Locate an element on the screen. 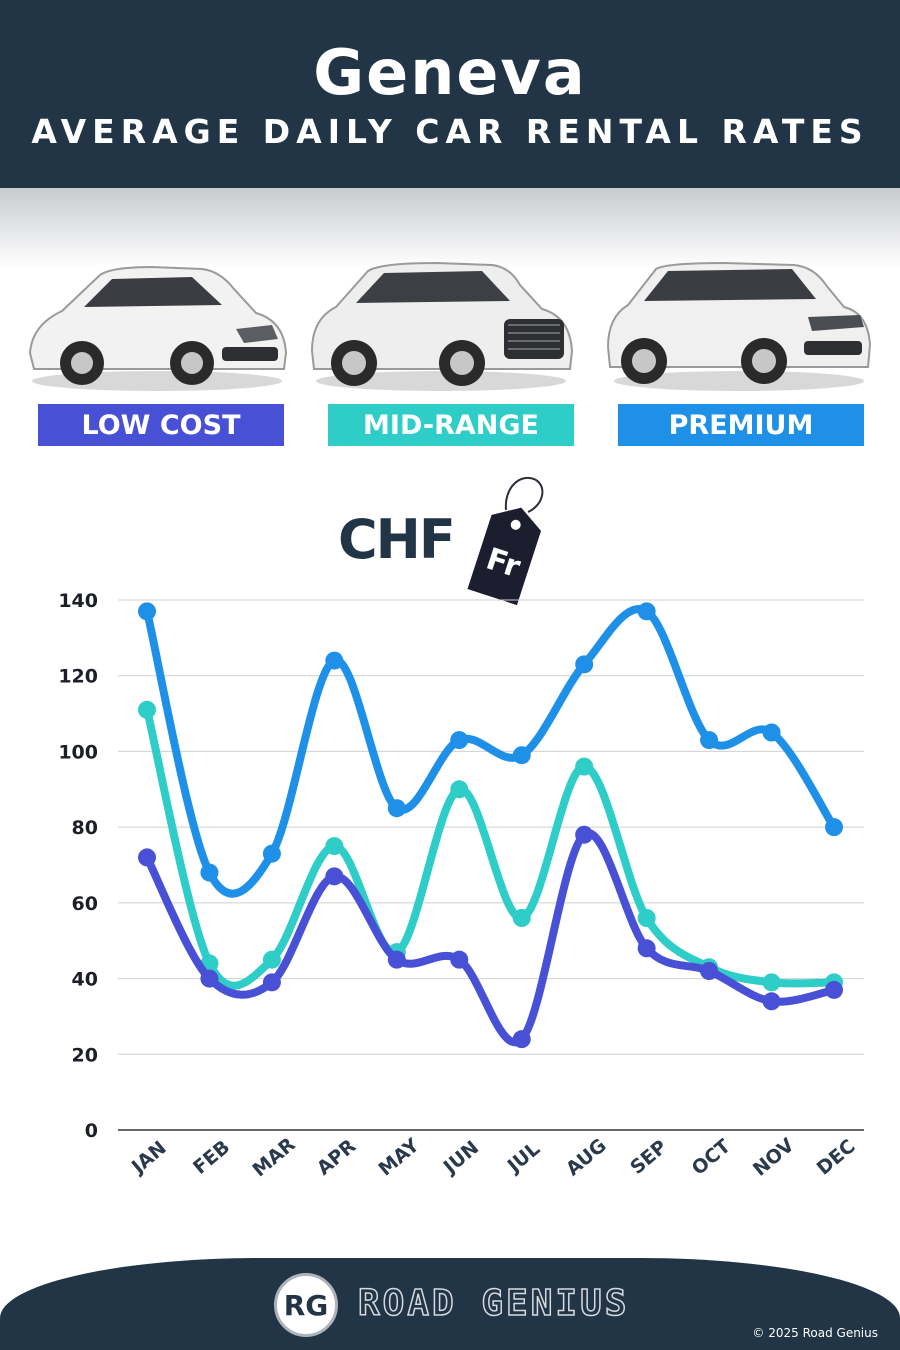 The image size is (900, 1350). suv-car-icon is located at coordinates (442, 326).